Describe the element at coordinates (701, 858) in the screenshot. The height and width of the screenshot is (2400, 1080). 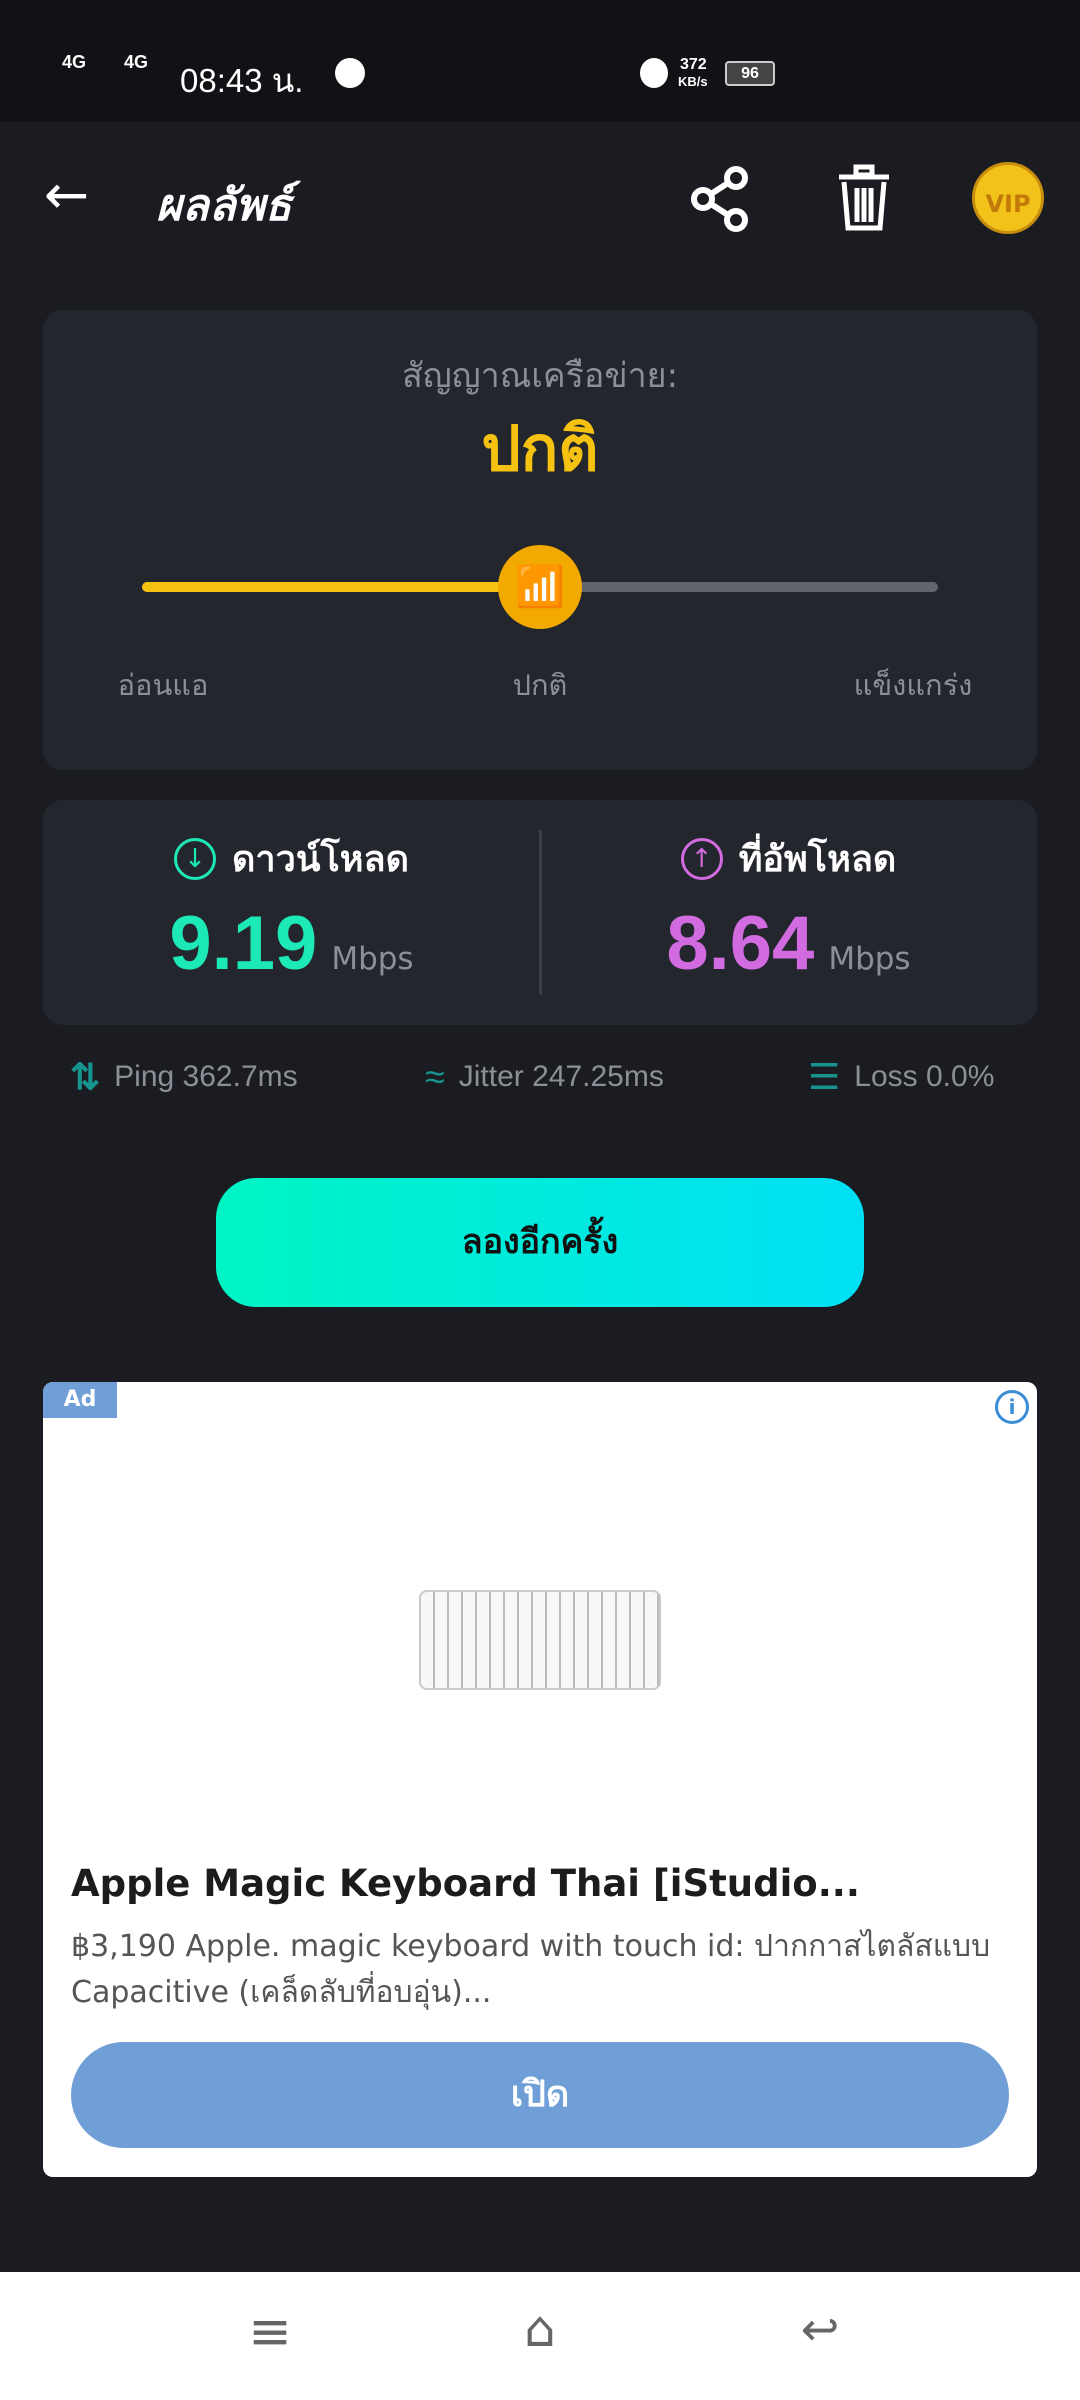
I see `upload-icon: ↑` at that location.